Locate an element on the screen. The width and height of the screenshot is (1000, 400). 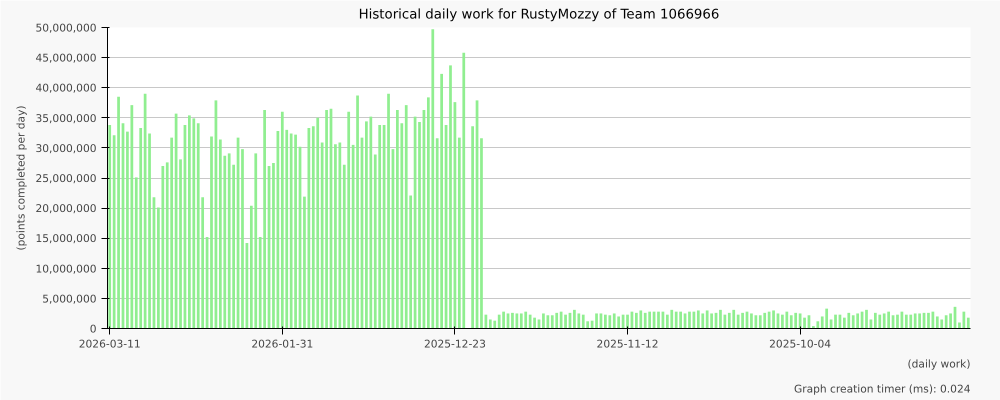
x-tick-label: 2025-10-04 is located at coordinates (800, 344).